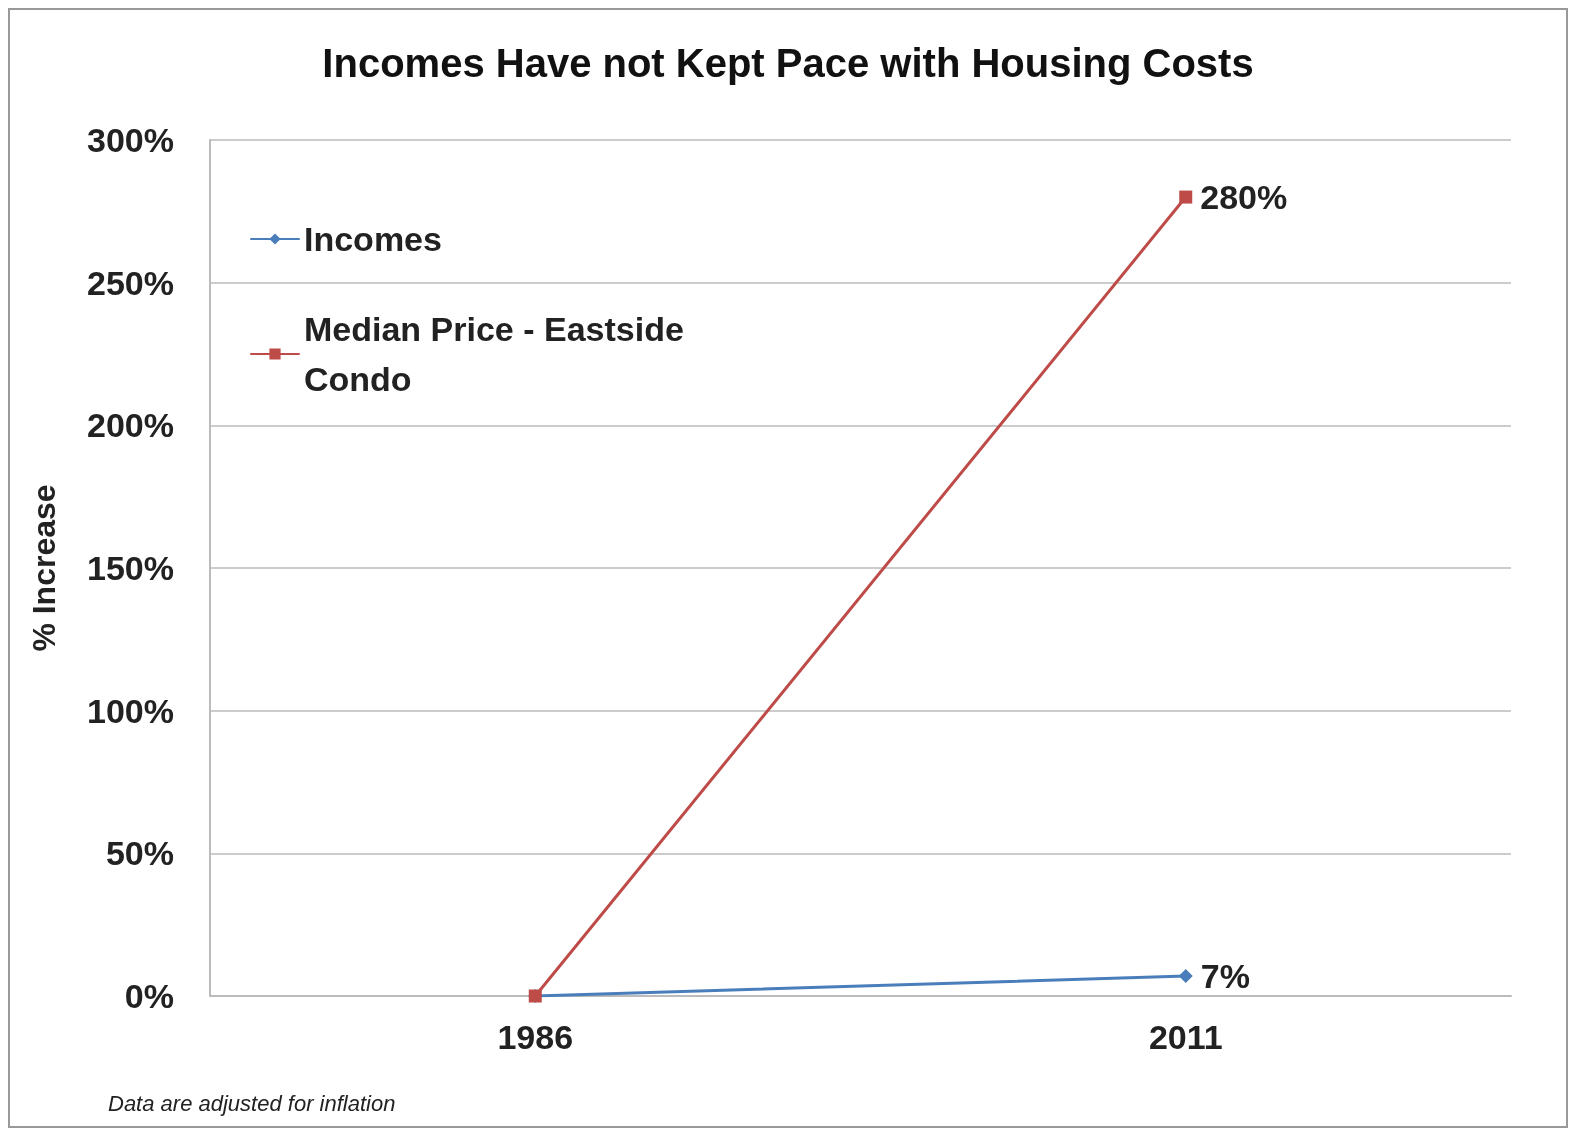 This screenshot has height=1136, width=1576. What do you see at coordinates (149, 996) in the screenshot?
I see `y-tick-label: 0%` at bounding box center [149, 996].